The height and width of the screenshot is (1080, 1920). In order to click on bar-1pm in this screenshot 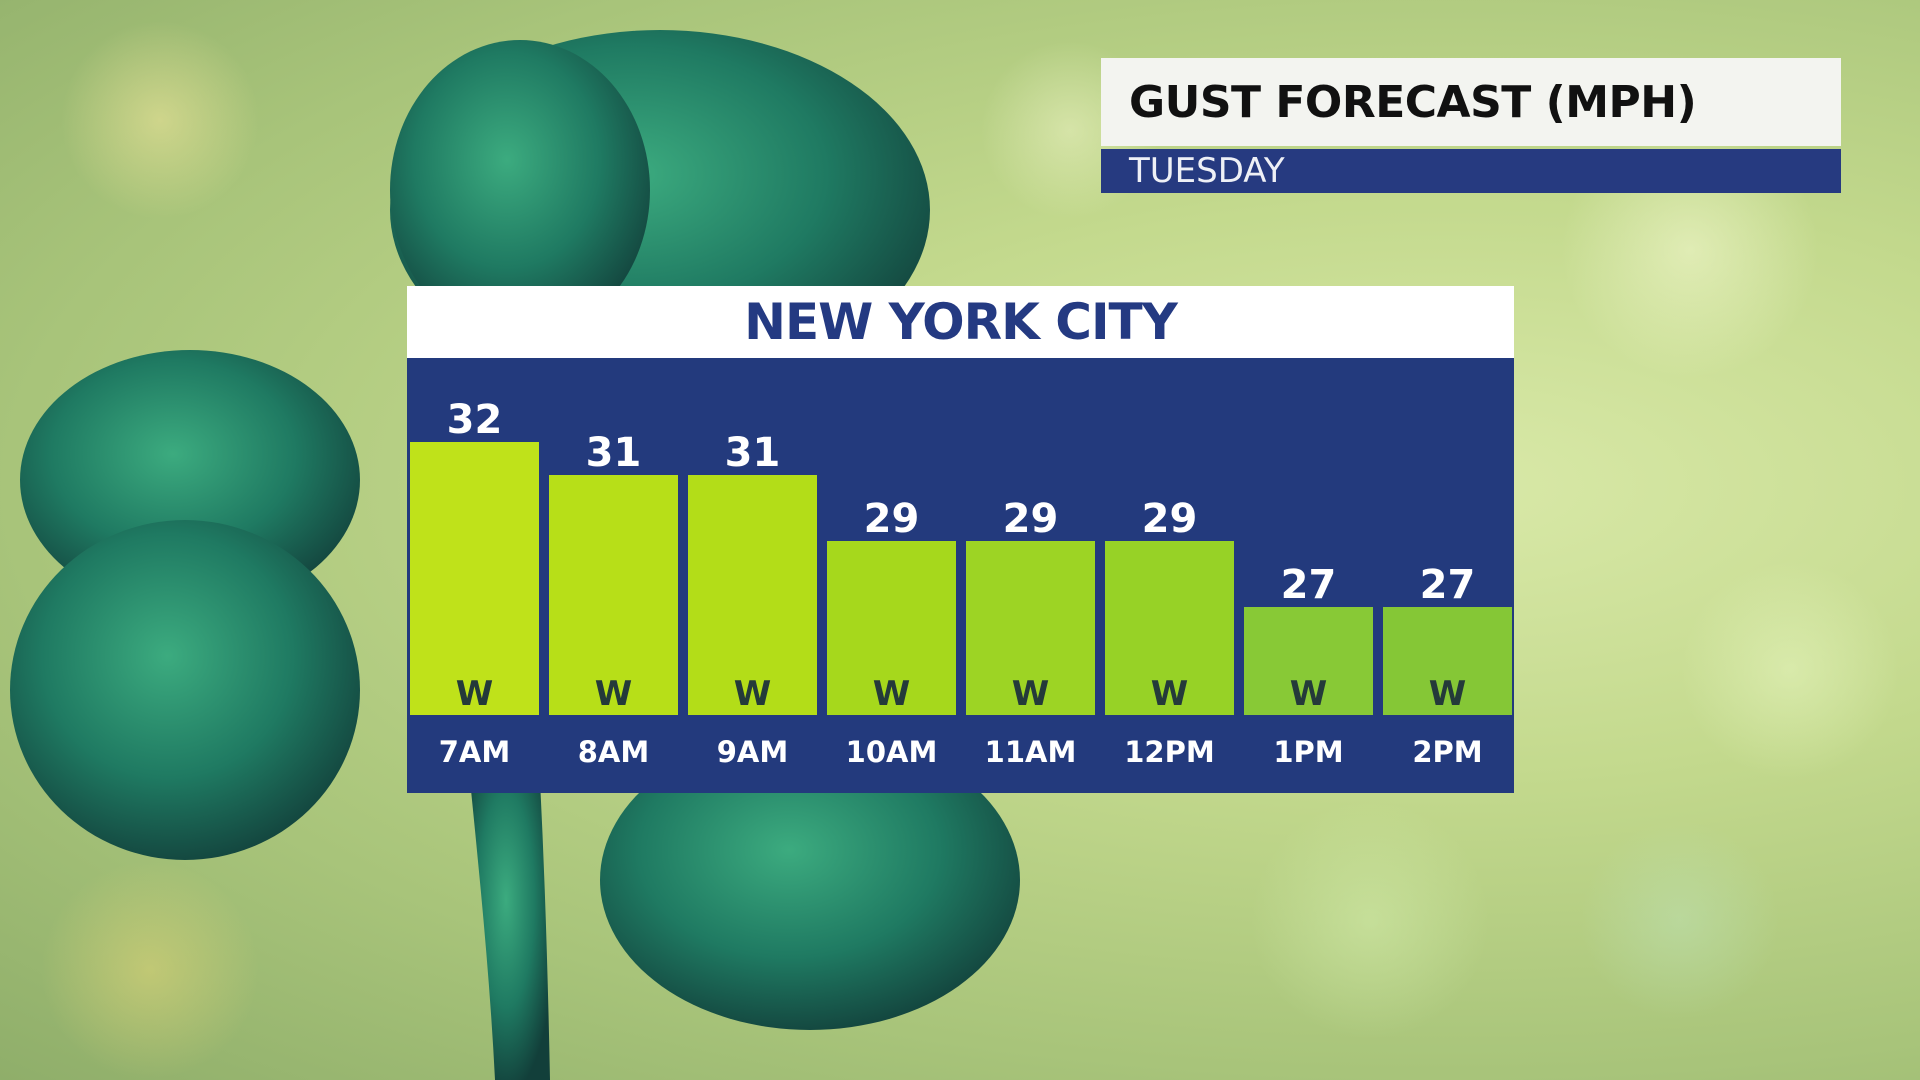, I will do `click(1308, 661)`.